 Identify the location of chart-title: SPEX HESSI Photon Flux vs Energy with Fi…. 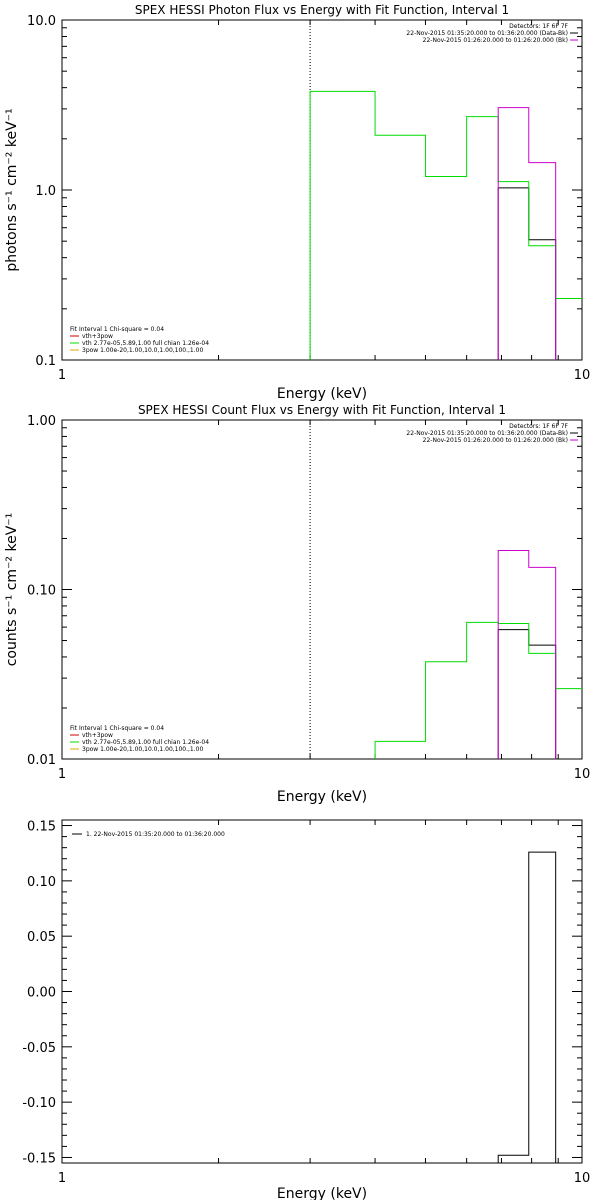
(322, 10).